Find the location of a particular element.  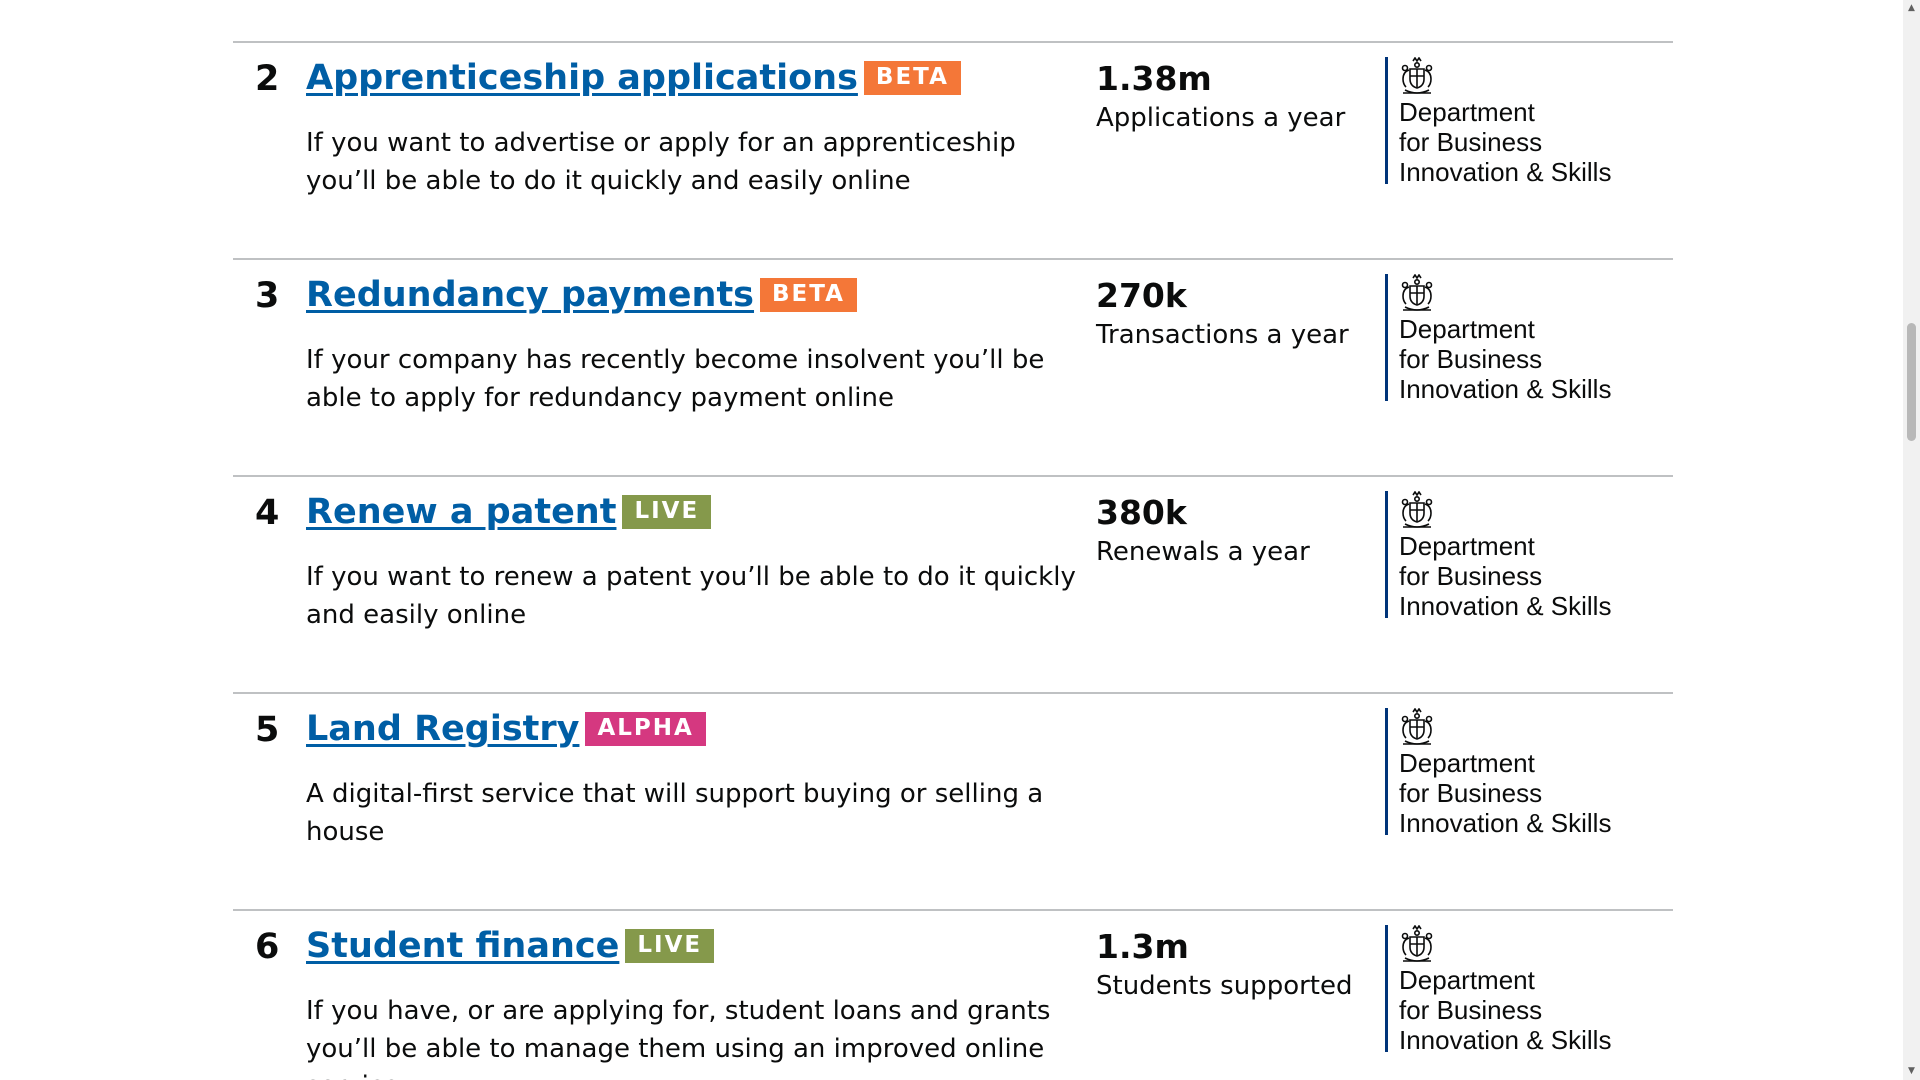

stat-label: Transactions a year is located at coordinates (1222, 334).